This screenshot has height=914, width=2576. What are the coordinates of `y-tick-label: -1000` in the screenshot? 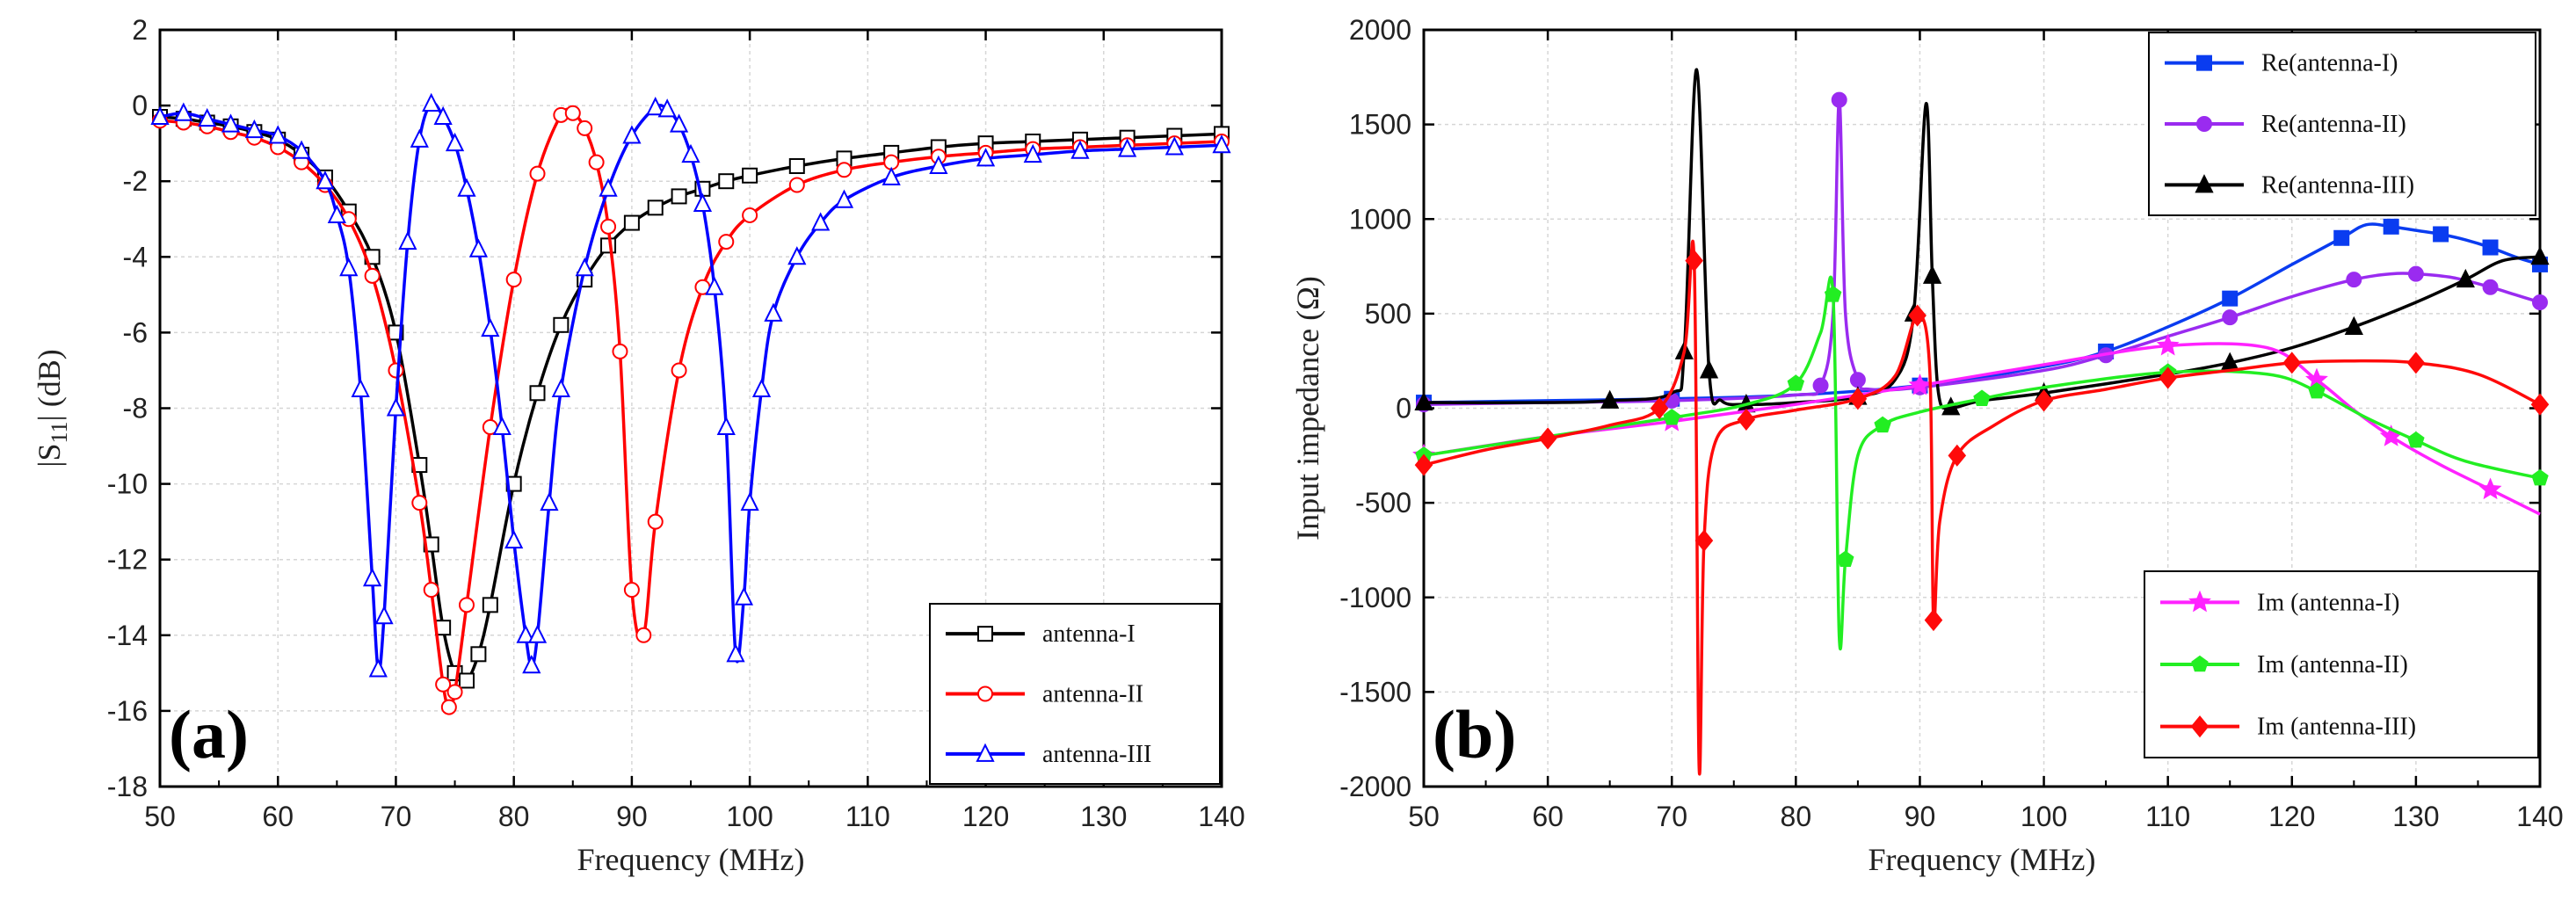 It's located at (1375, 597).